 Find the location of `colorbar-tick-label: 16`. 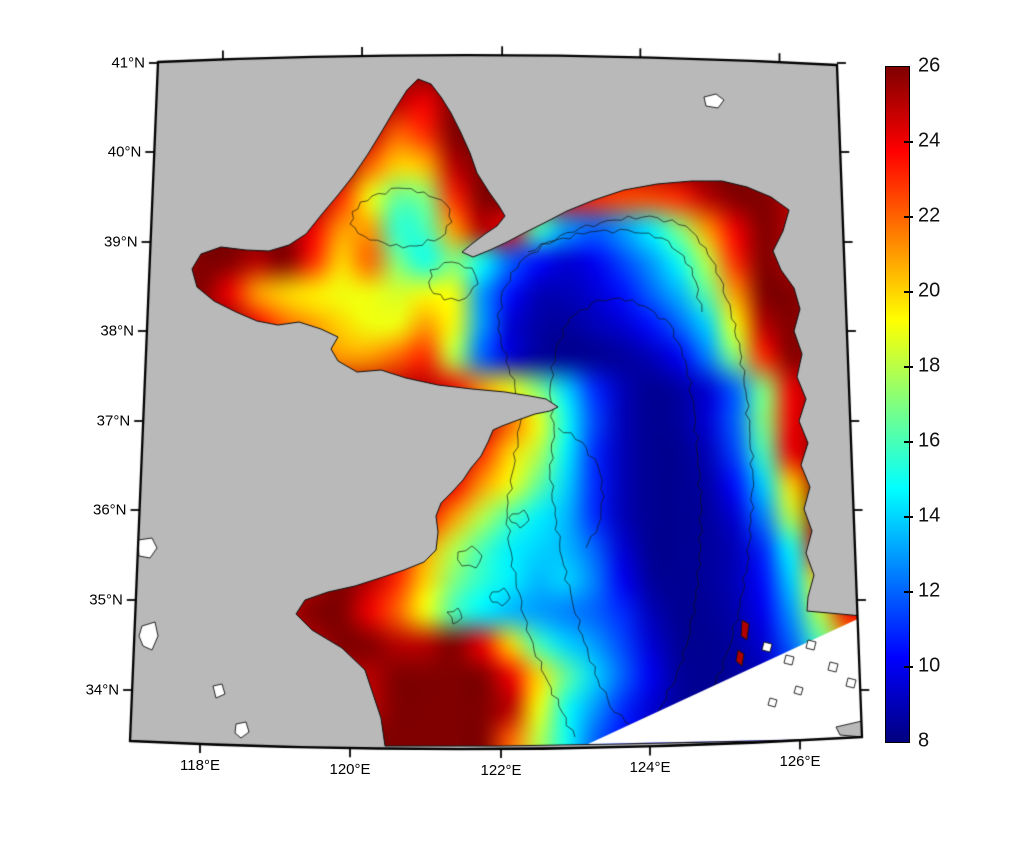

colorbar-tick-label: 16 is located at coordinates (929, 440).